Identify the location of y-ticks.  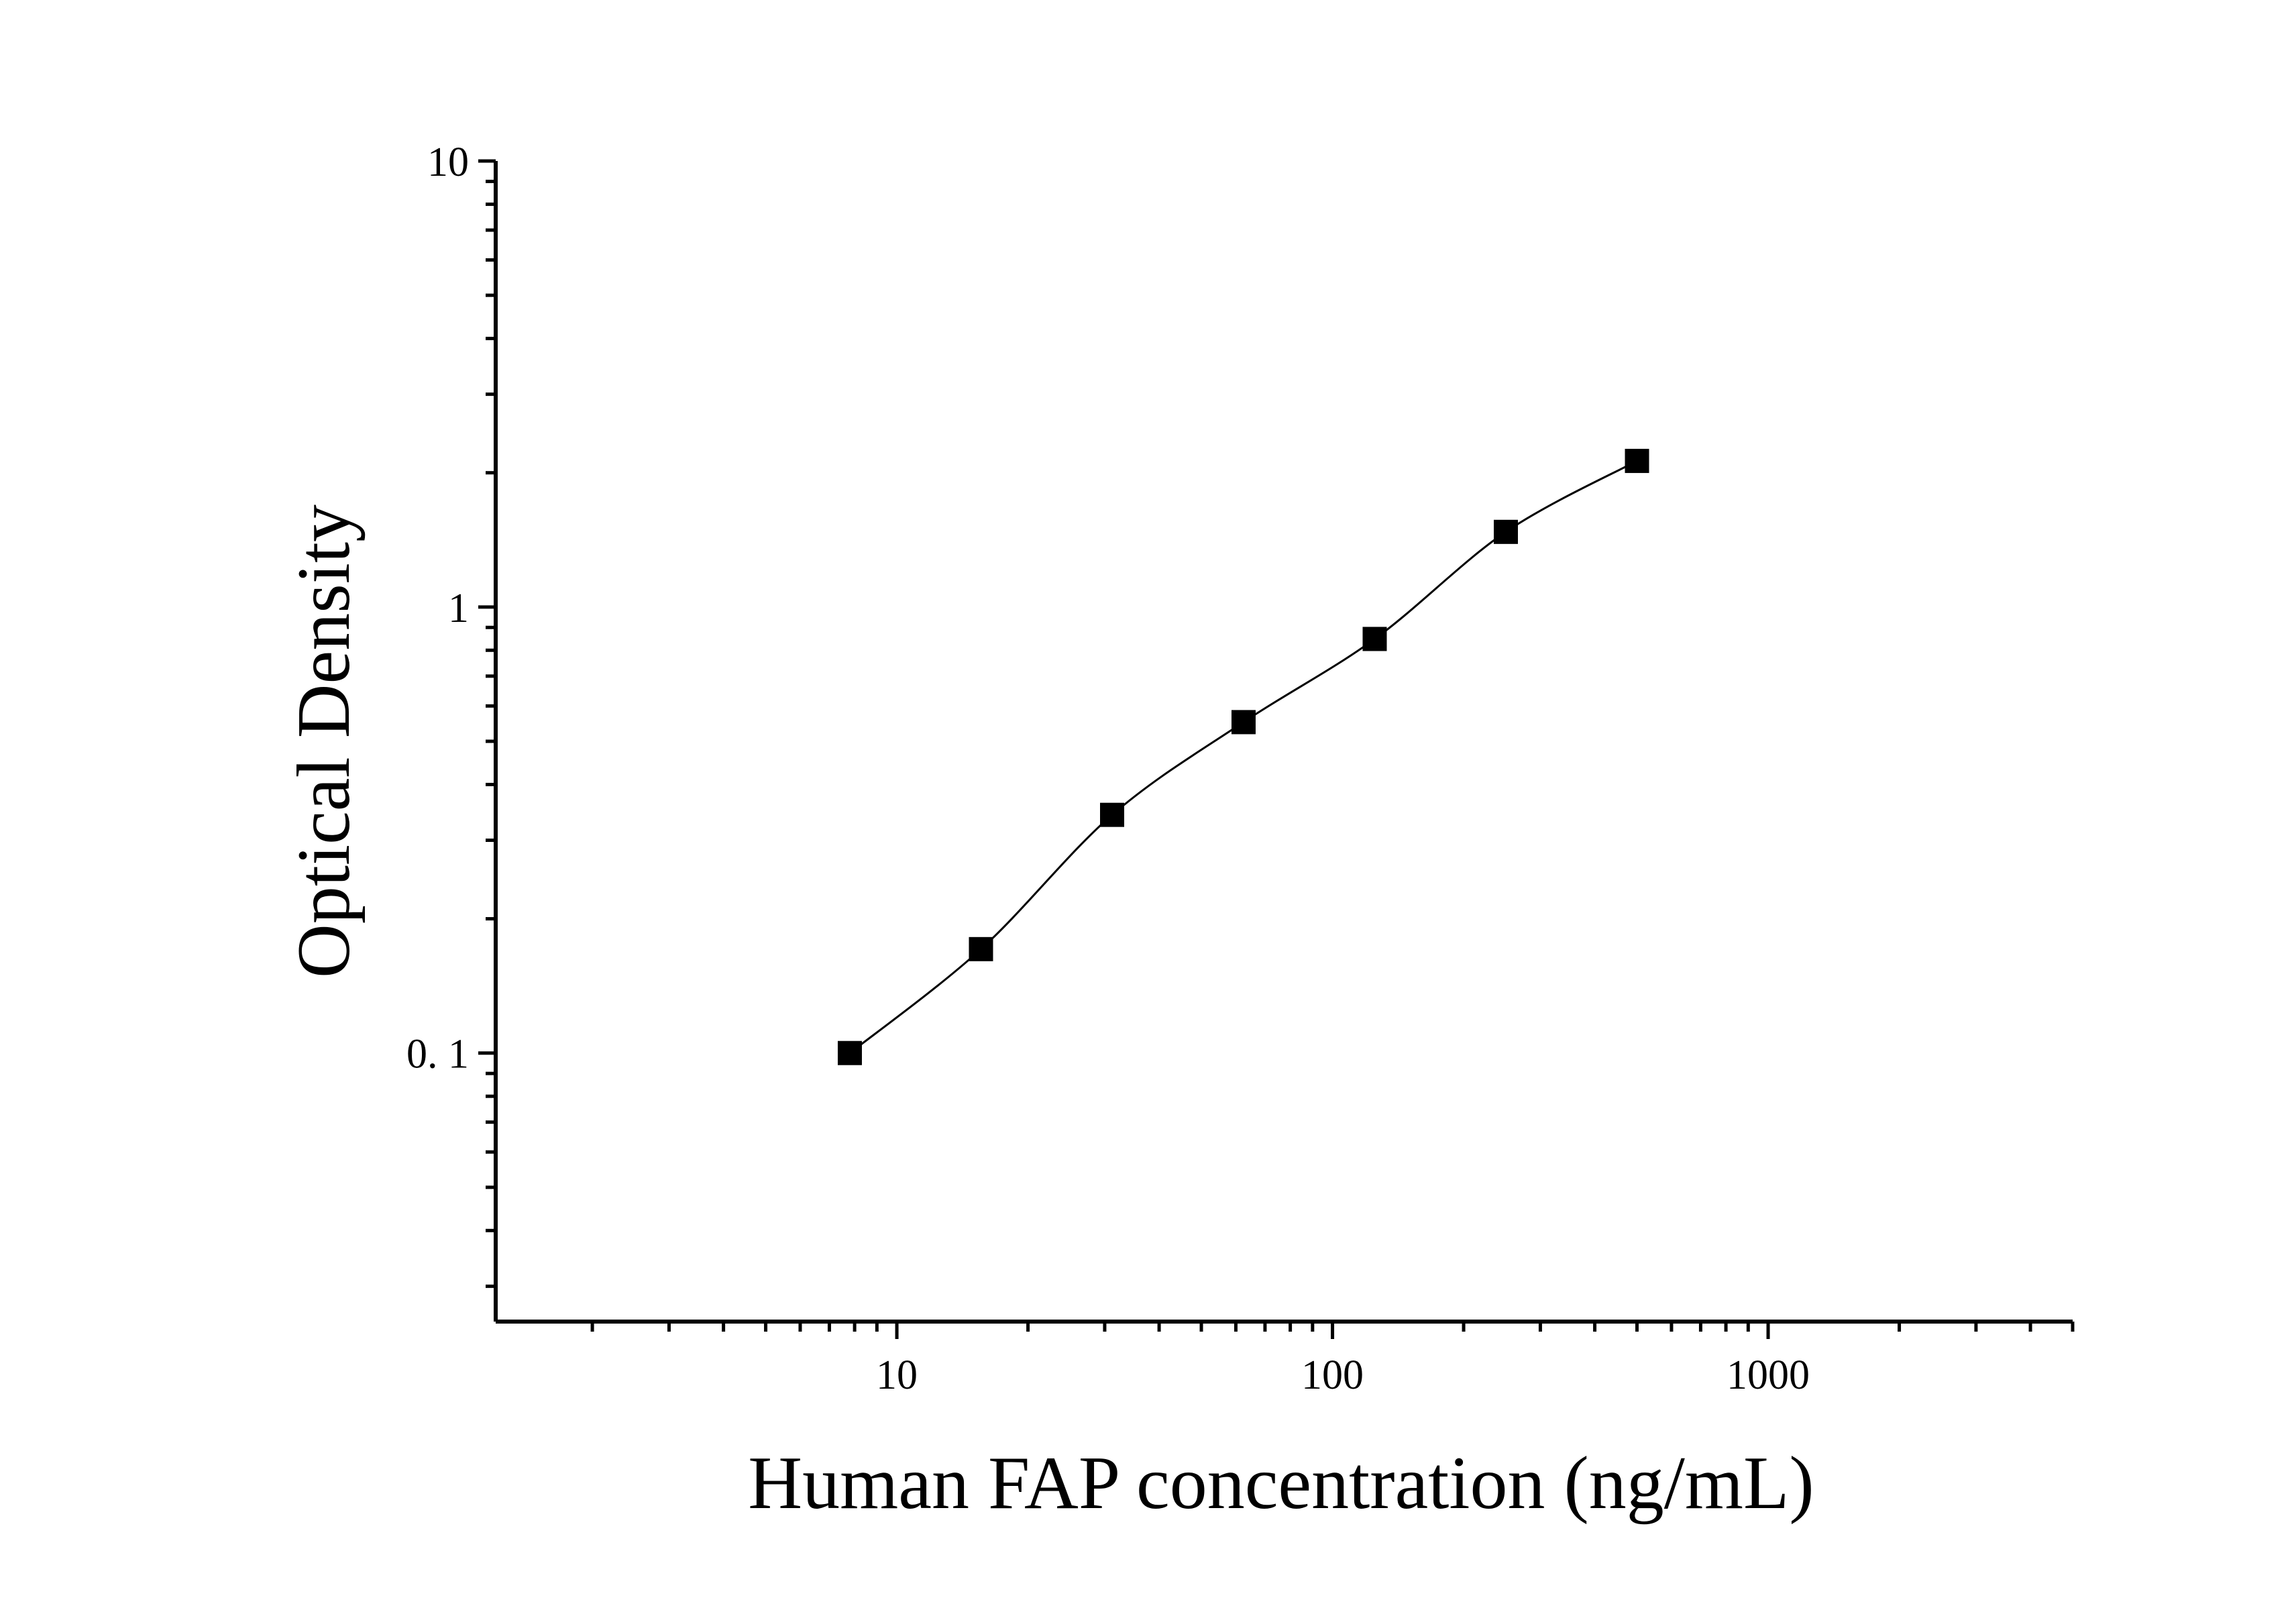
(487, 724).